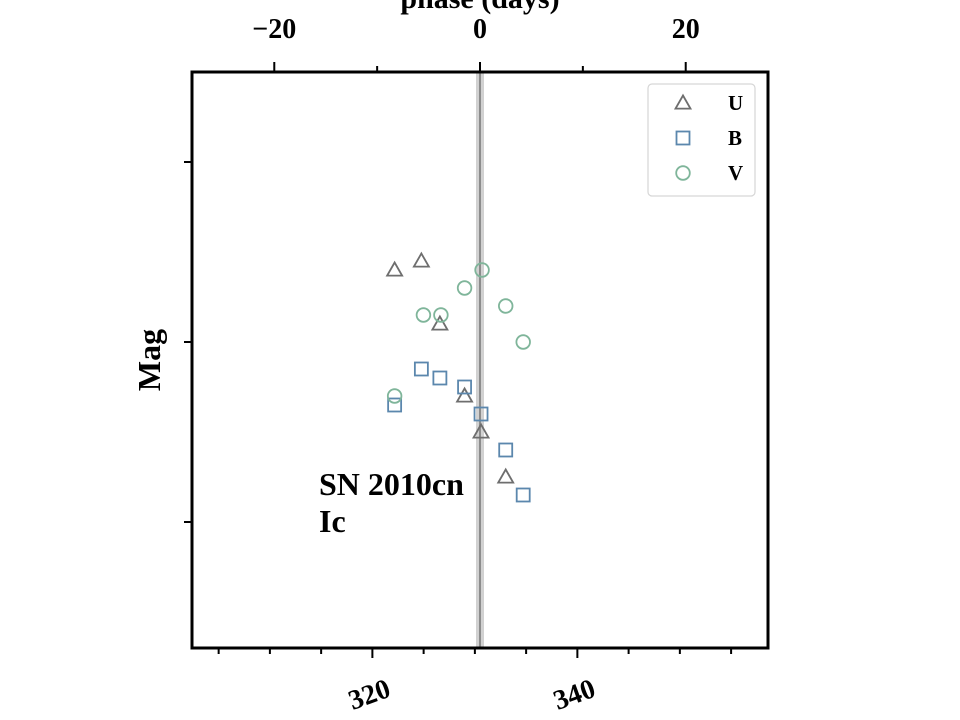  Describe the element at coordinates (683, 138) in the screenshot. I see `legend-marker-b` at that location.